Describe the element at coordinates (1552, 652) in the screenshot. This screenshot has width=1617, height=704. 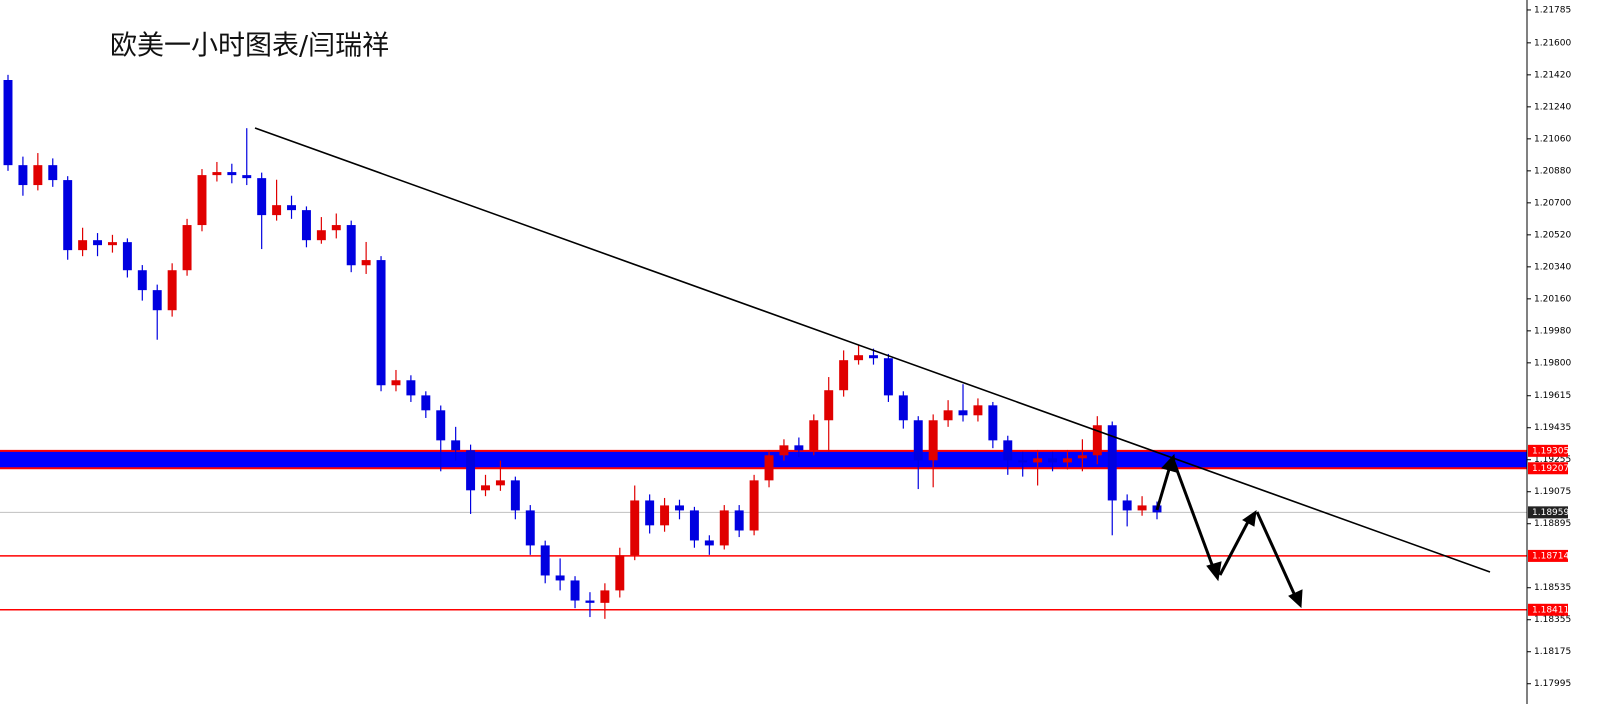
I see `y-tick-label: 1.18175` at that location.